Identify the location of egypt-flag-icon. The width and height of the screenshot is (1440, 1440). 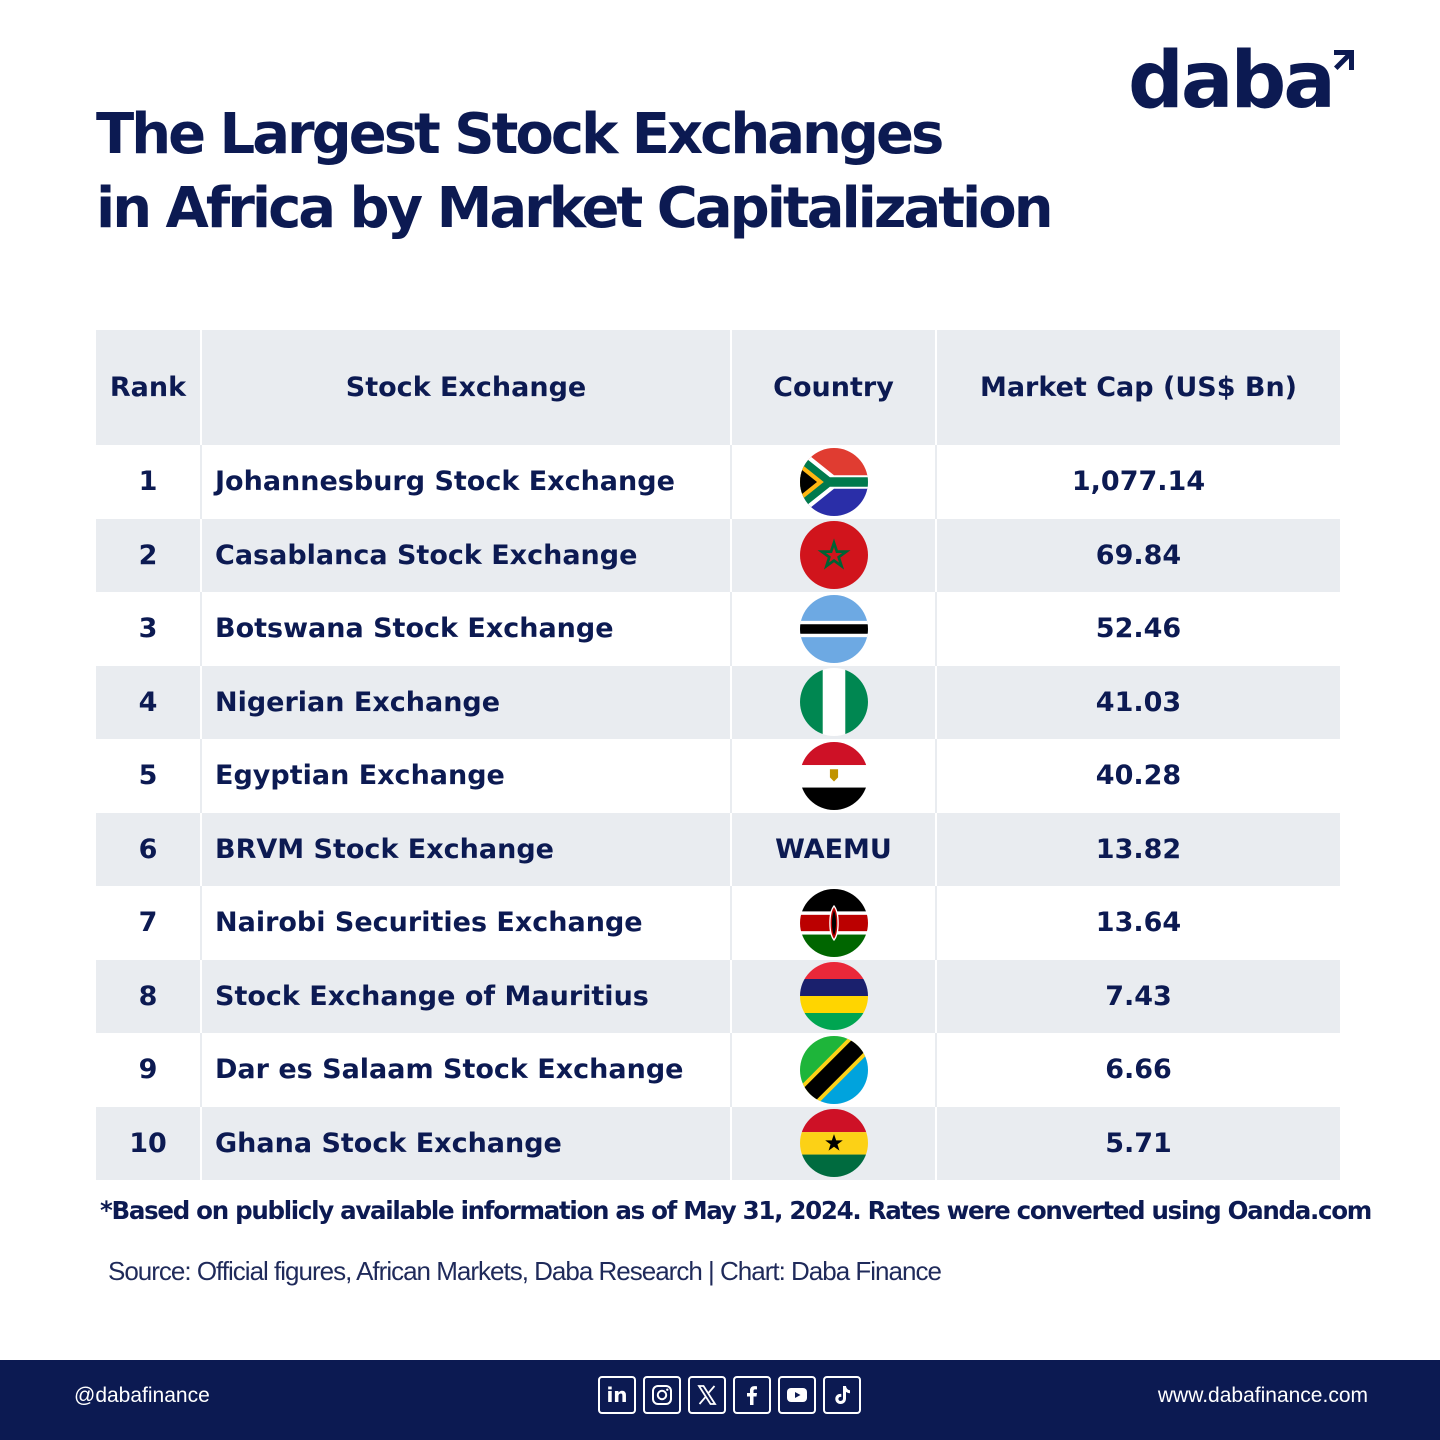
(833, 775).